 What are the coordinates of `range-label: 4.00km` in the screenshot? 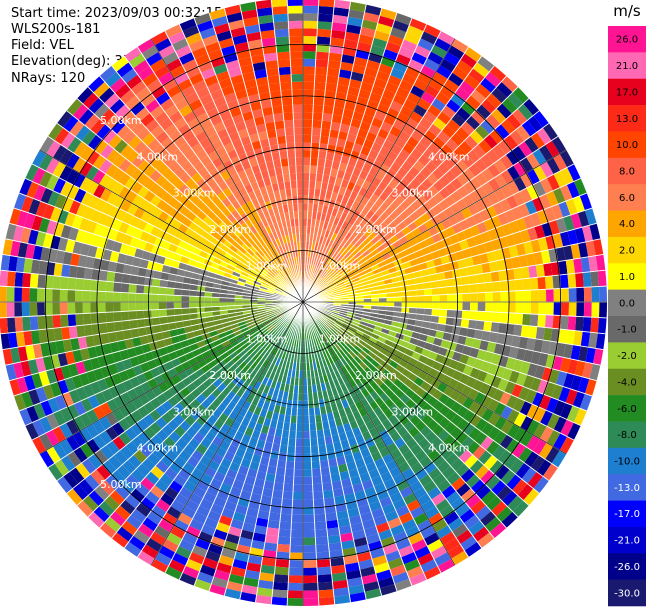 It's located at (449, 156).